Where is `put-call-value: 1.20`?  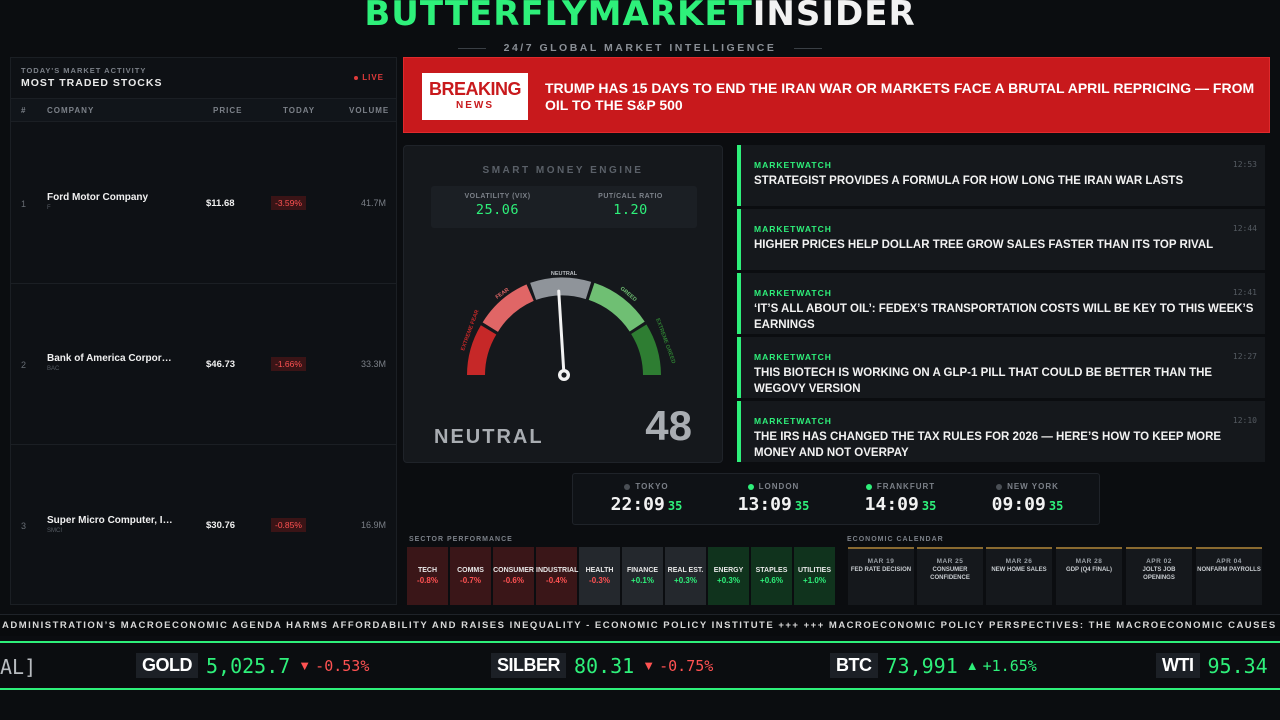 put-call-value: 1.20 is located at coordinates (630, 210).